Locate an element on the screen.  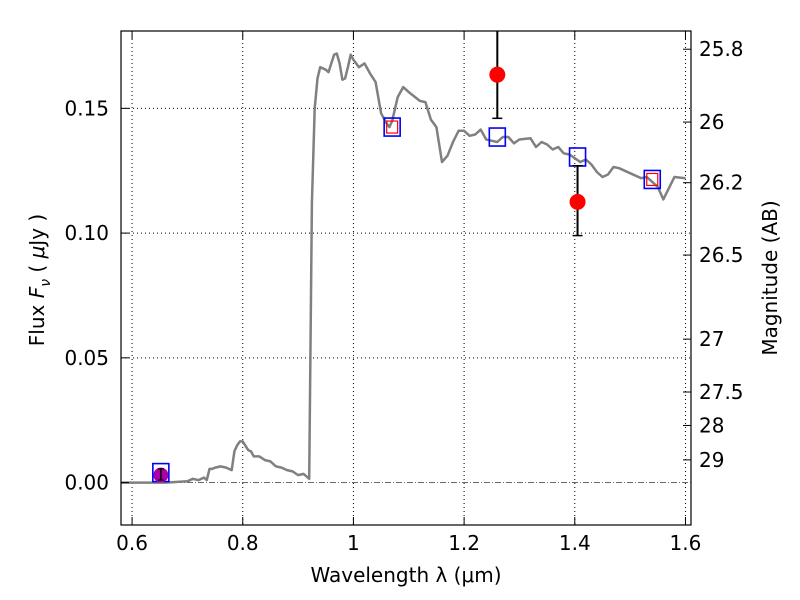
magnitude-tick-label: 26 is located at coordinates (711, 122).